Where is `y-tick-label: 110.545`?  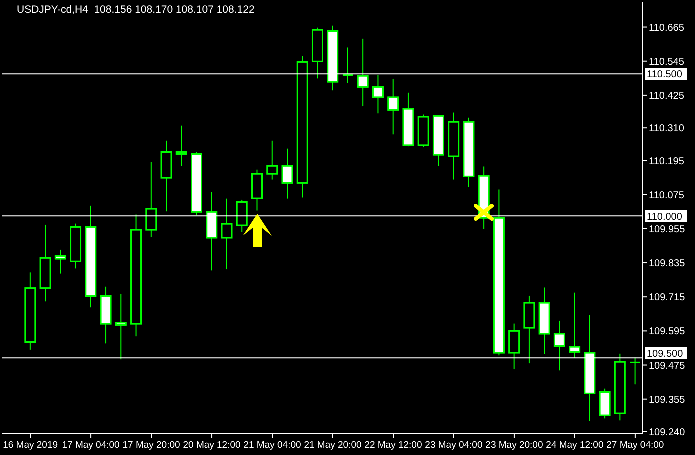
y-tick-label: 110.545 is located at coordinates (667, 62).